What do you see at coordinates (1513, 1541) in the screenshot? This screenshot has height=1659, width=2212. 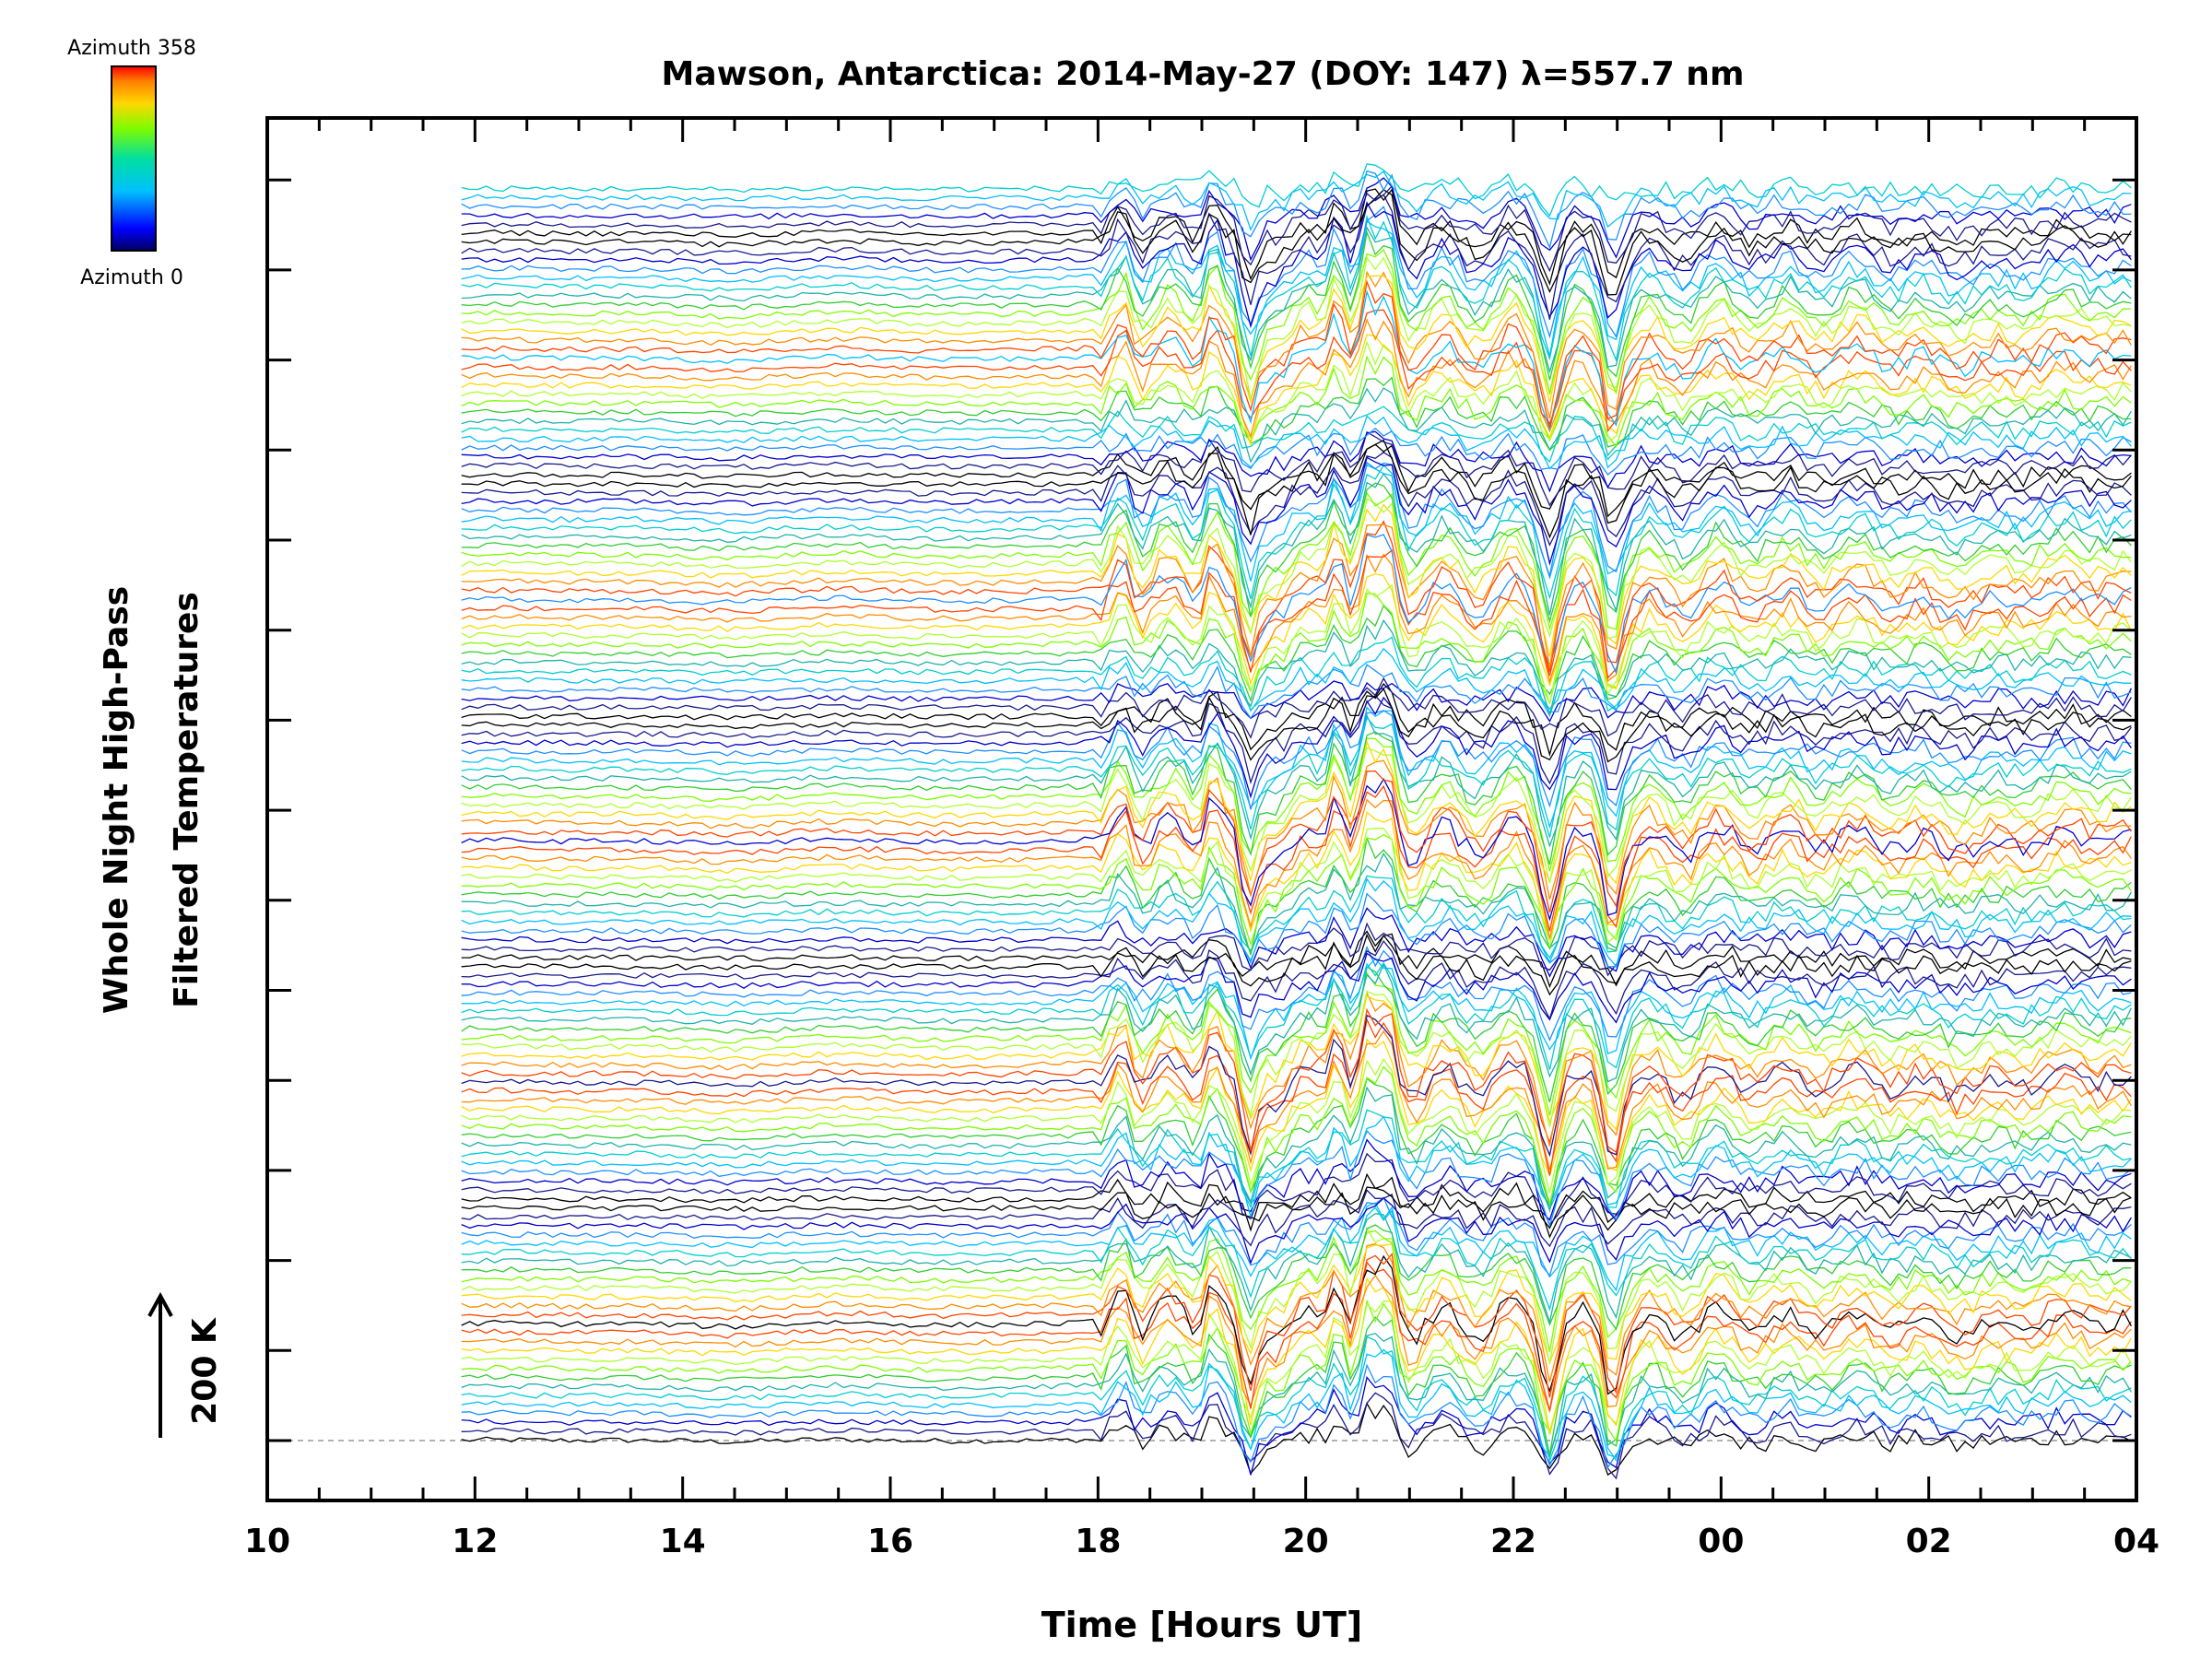 I see `x-tick-label: 22` at bounding box center [1513, 1541].